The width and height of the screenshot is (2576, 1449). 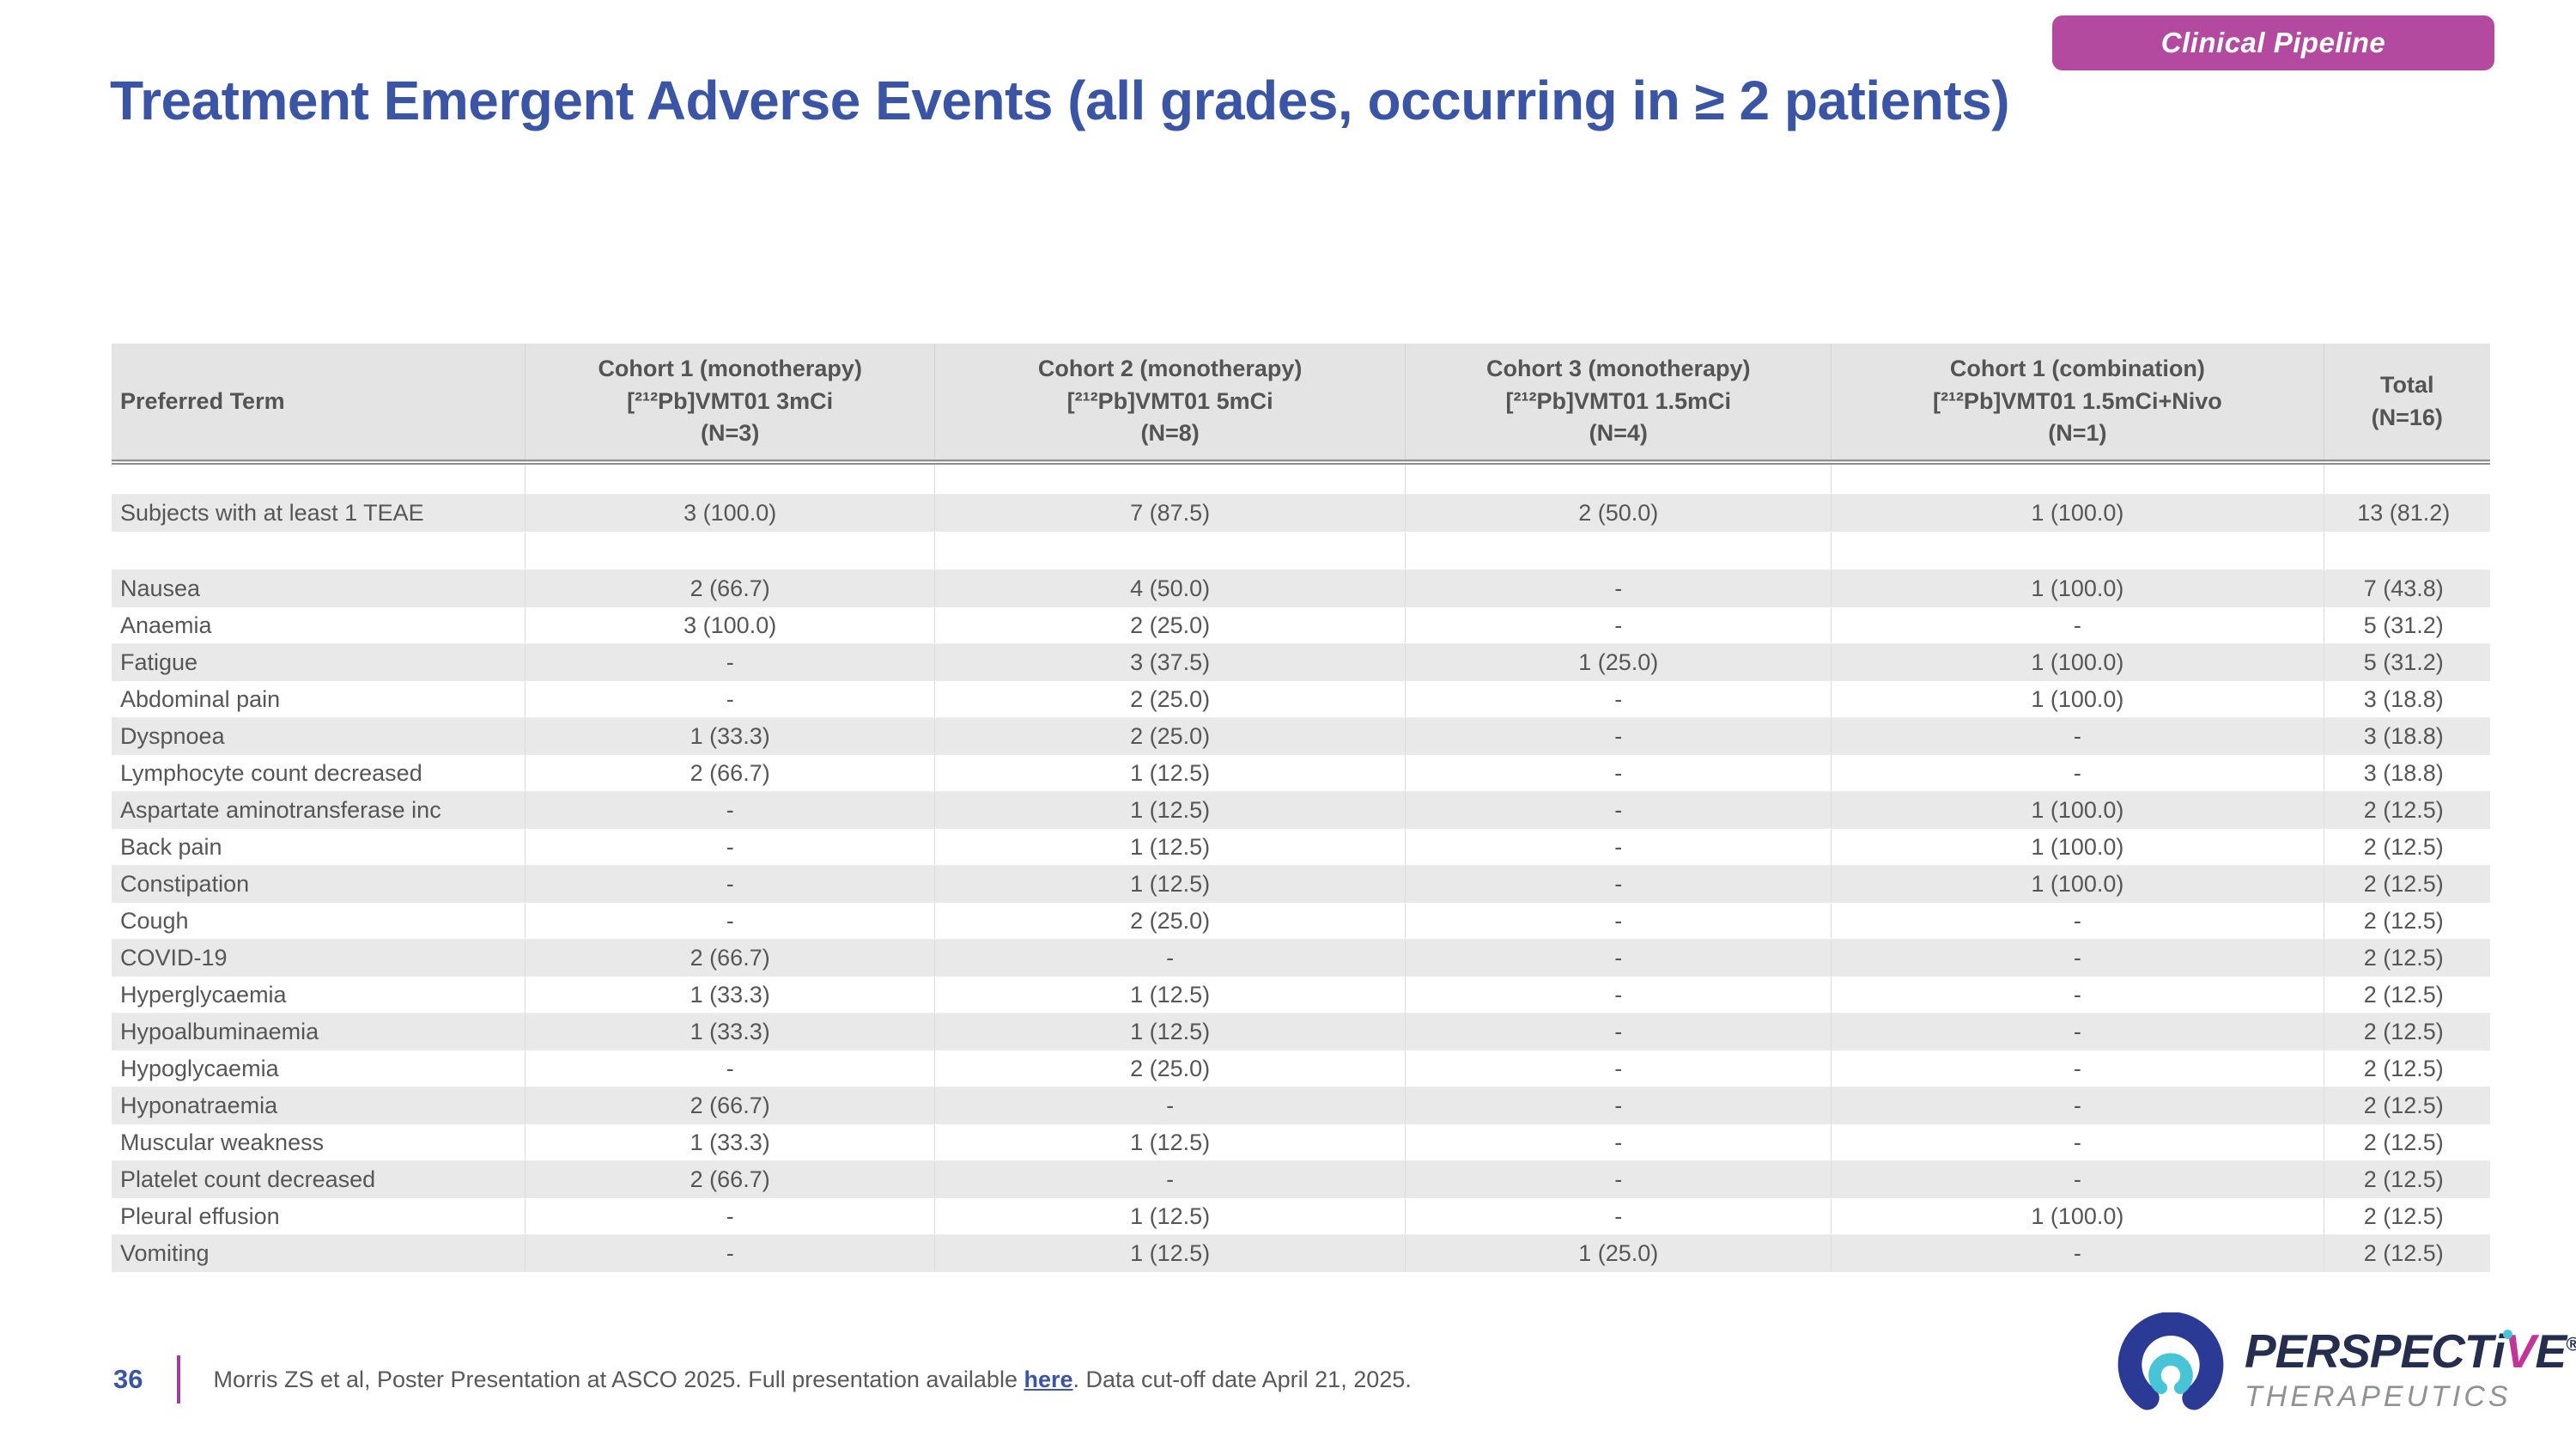 I want to click on value-cell: 7 (43.8), so click(x=2407, y=588).